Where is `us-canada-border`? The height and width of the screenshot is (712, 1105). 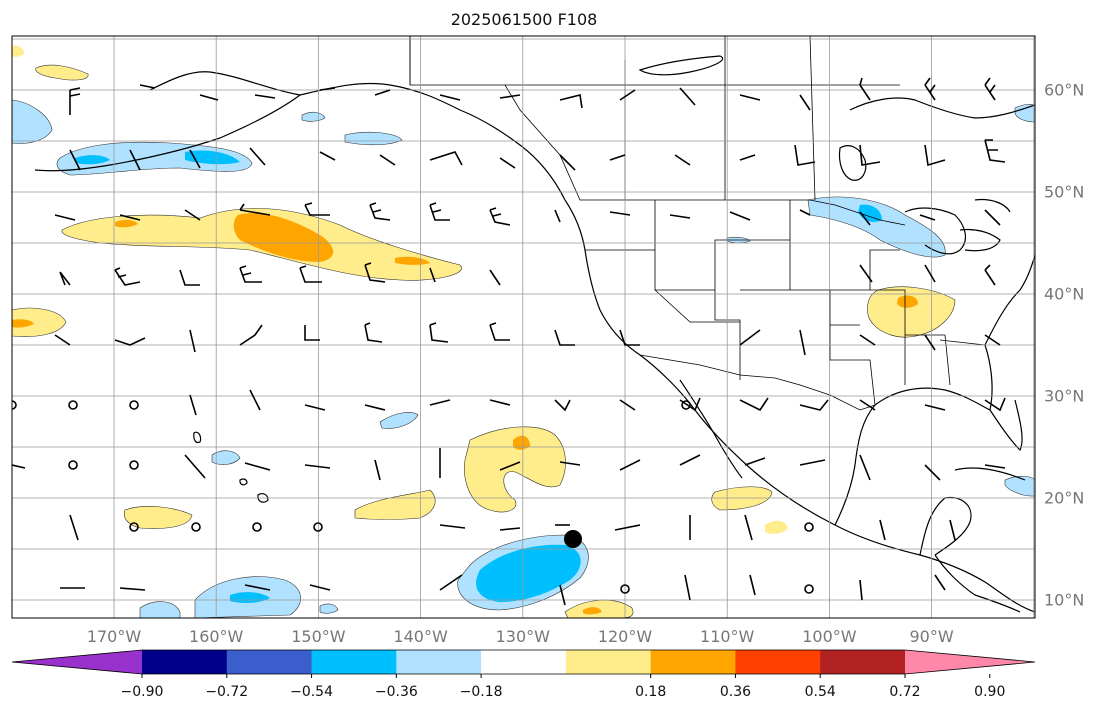 us-canada-border is located at coordinates (657, 131).